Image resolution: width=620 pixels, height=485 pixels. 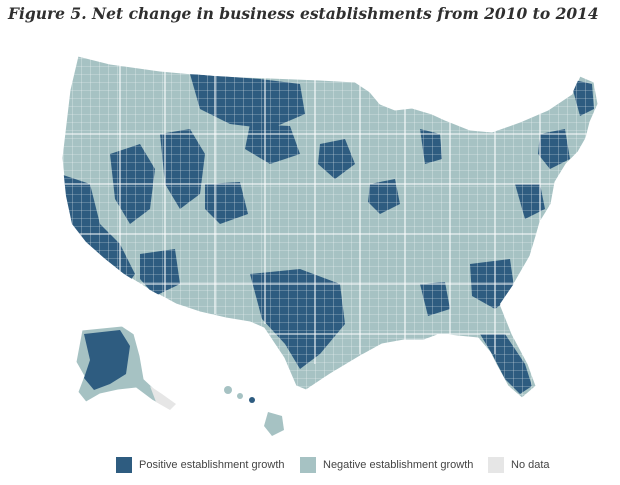 I want to click on alaska-no-data-region, so click(x=163, y=398).